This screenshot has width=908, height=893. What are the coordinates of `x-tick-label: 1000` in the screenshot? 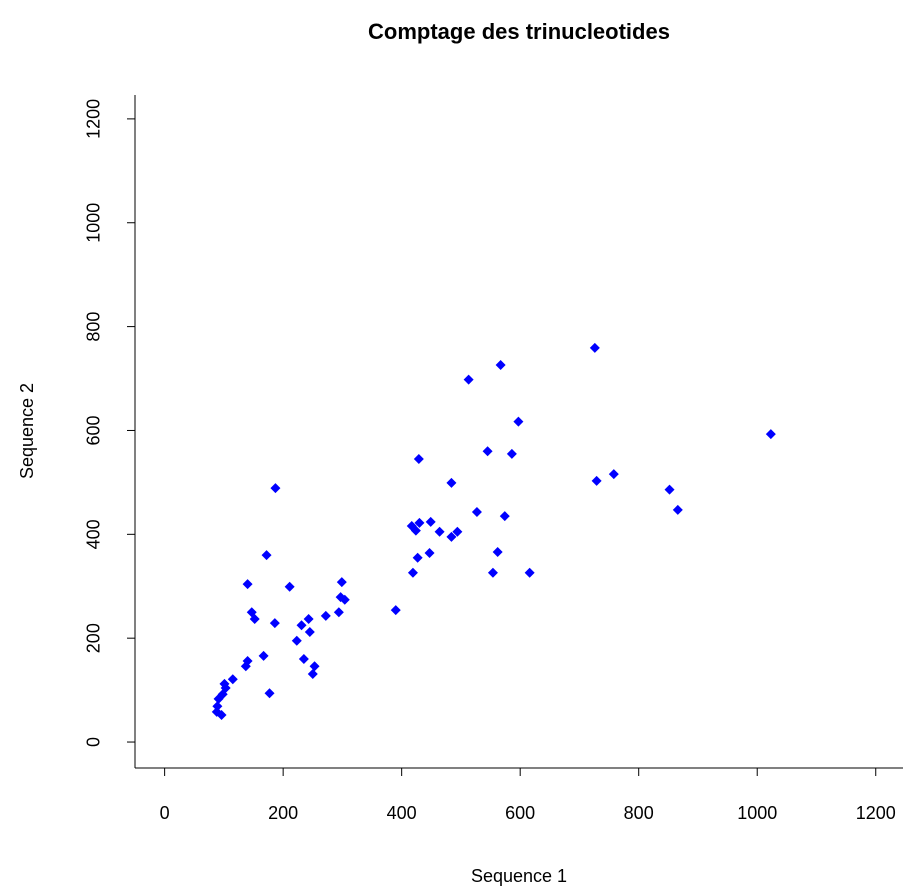 It's located at (757, 813).